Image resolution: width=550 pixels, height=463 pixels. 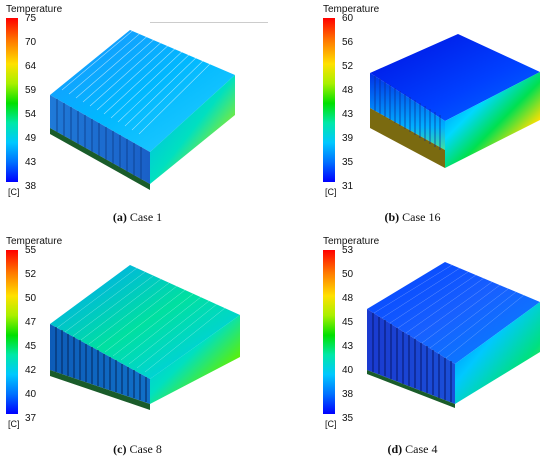 What do you see at coordinates (31, 90) in the screenshot?
I see `tick-label: 59` at bounding box center [31, 90].